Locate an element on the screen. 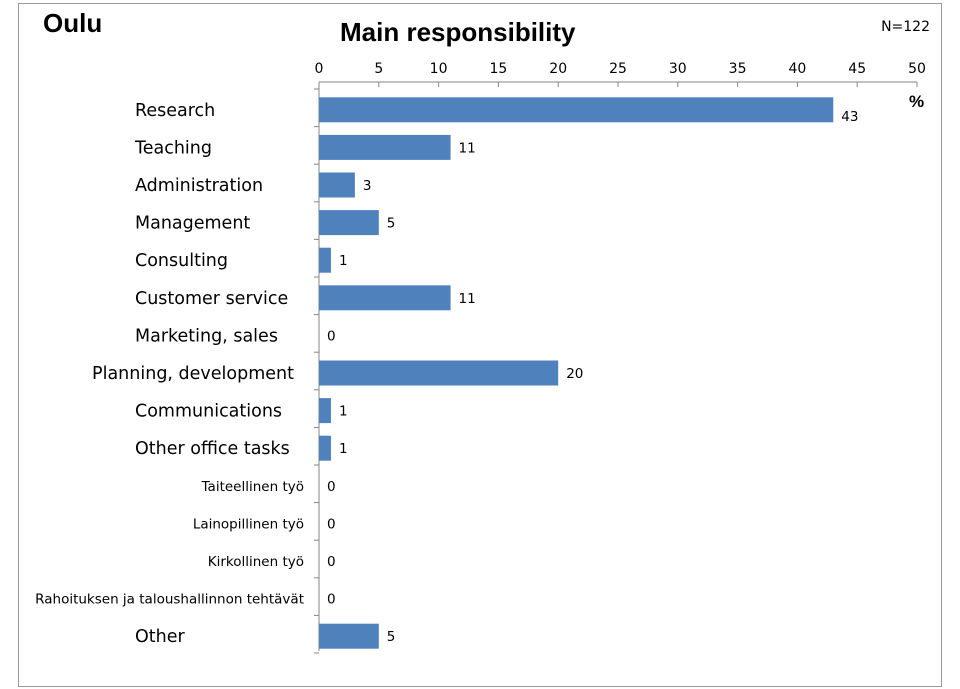  category-label: Consulting is located at coordinates (181, 261).